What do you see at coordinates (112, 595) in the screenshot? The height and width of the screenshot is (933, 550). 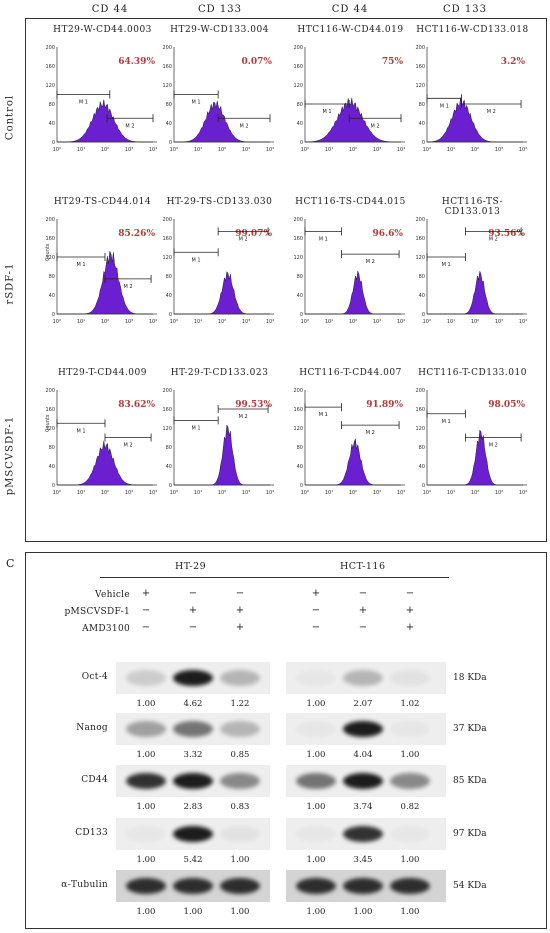 I see `condition-label: Vehicle` at bounding box center [112, 595].